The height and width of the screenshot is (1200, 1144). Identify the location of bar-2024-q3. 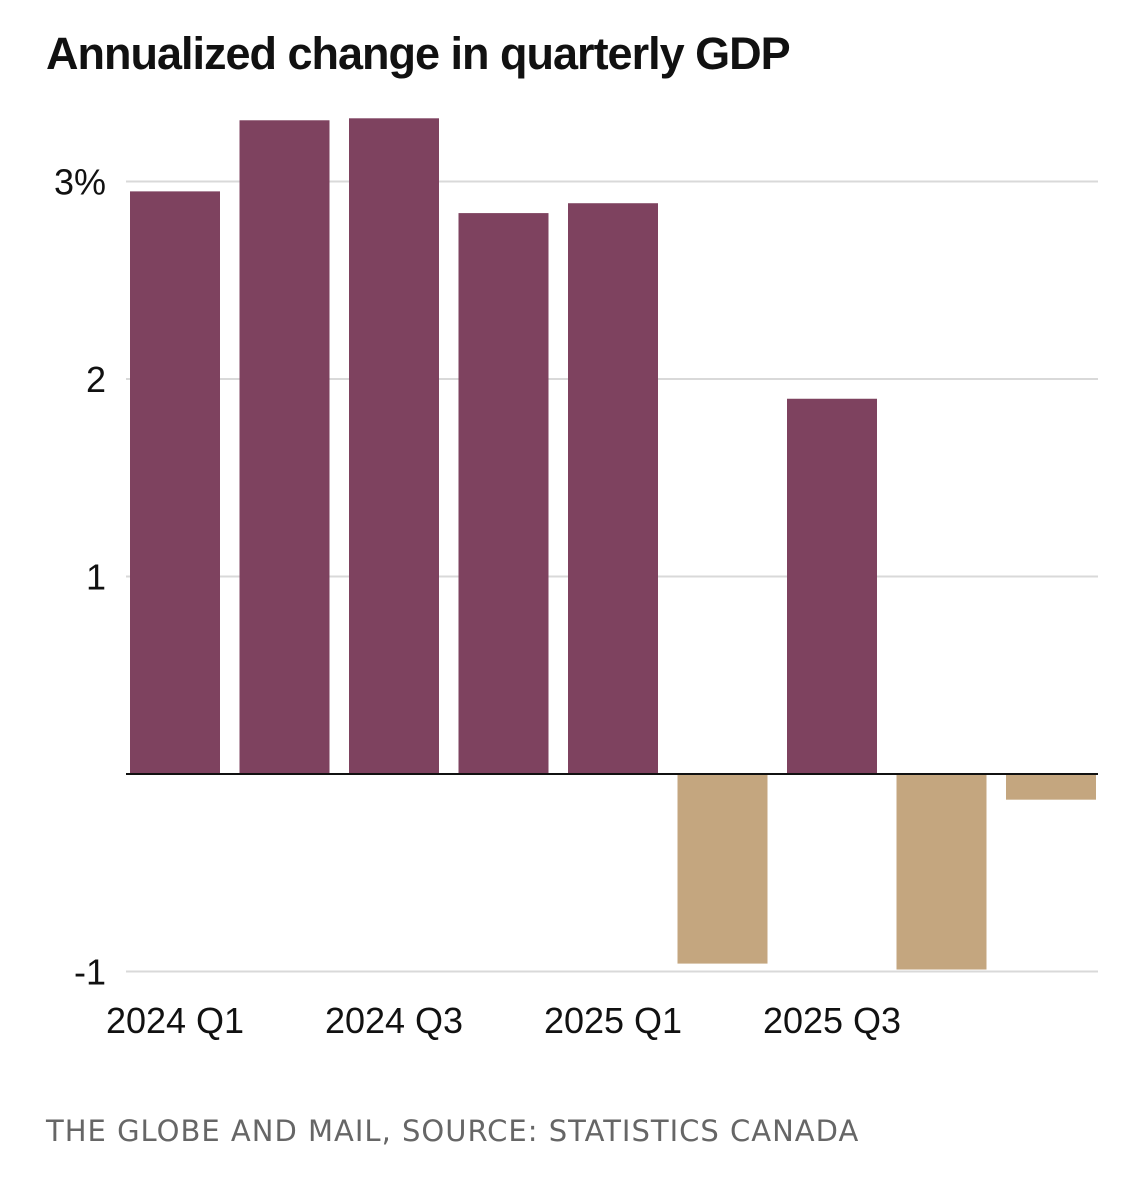
(394, 446).